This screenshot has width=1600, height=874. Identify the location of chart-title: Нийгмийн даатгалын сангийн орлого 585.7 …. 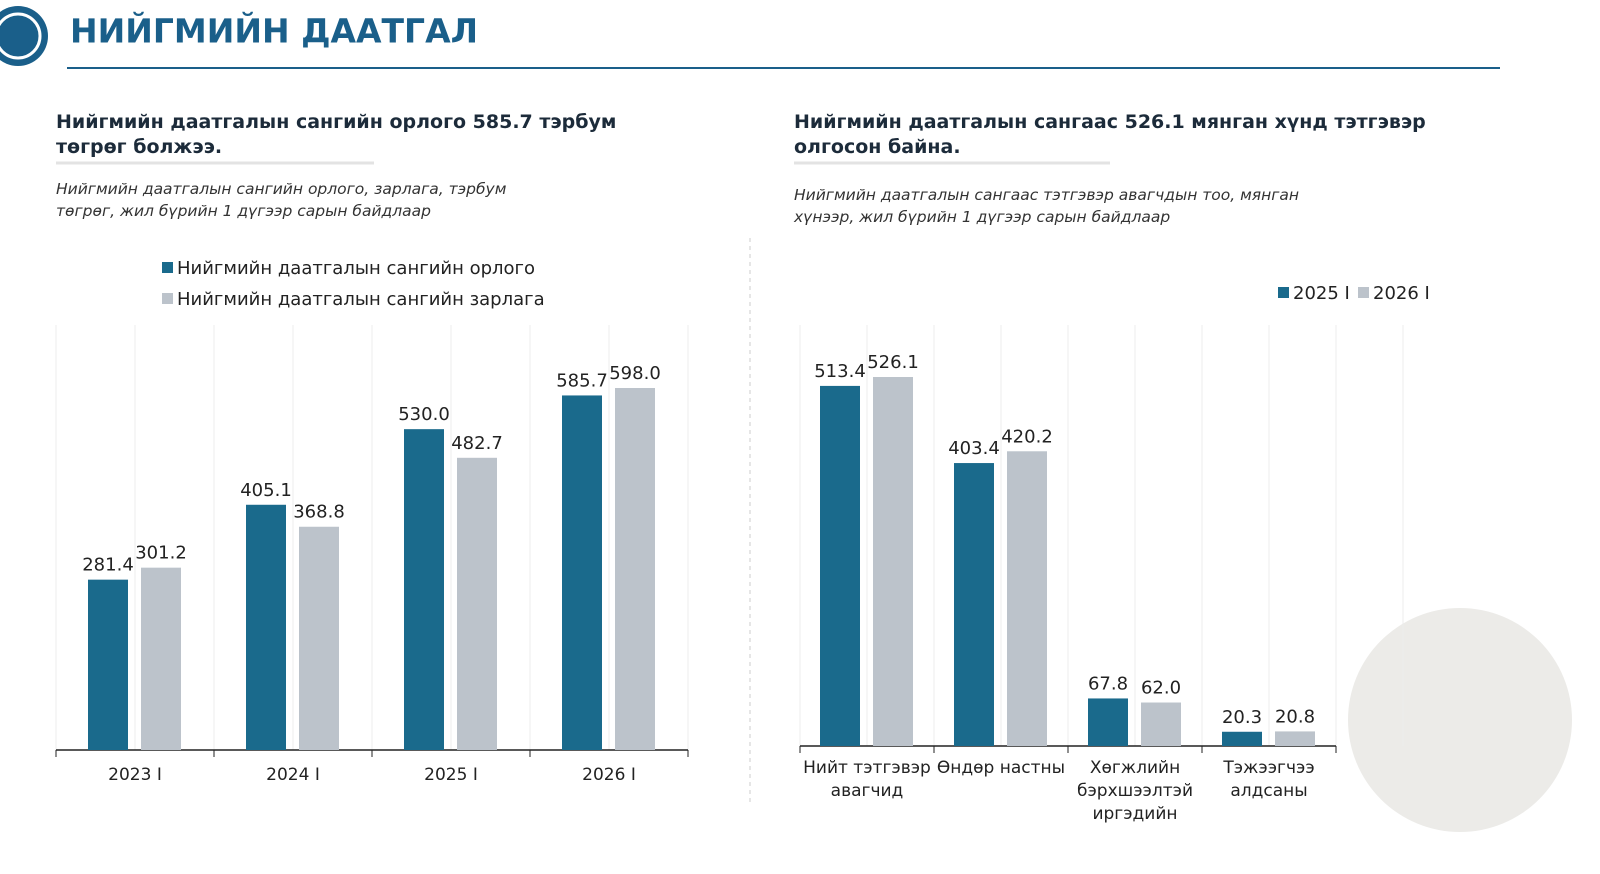
(336, 134).